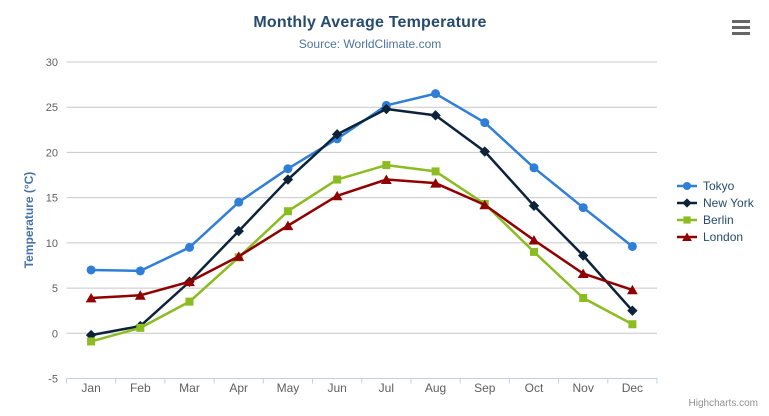  I want to click on y-axis-label: 0, so click(55, 334).